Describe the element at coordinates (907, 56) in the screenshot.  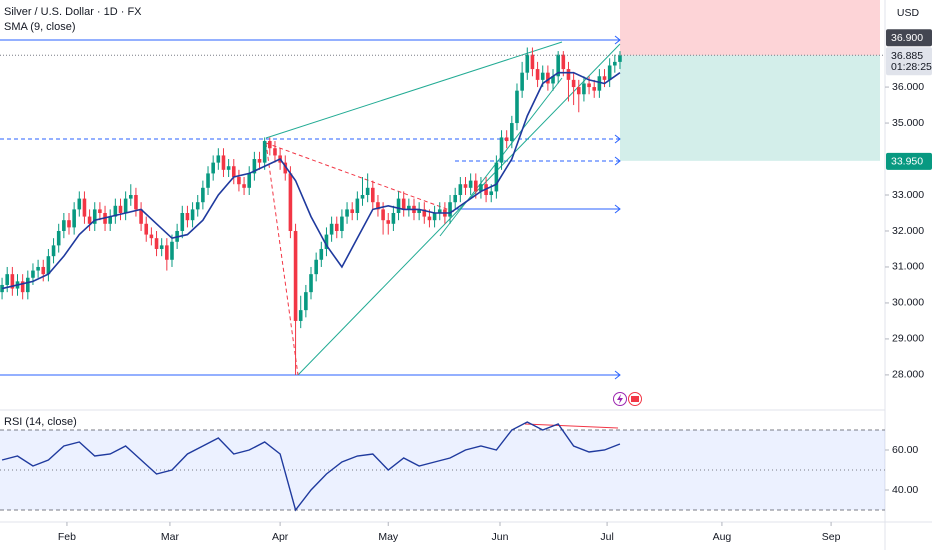
I see `price-label: 36.885` at that location.